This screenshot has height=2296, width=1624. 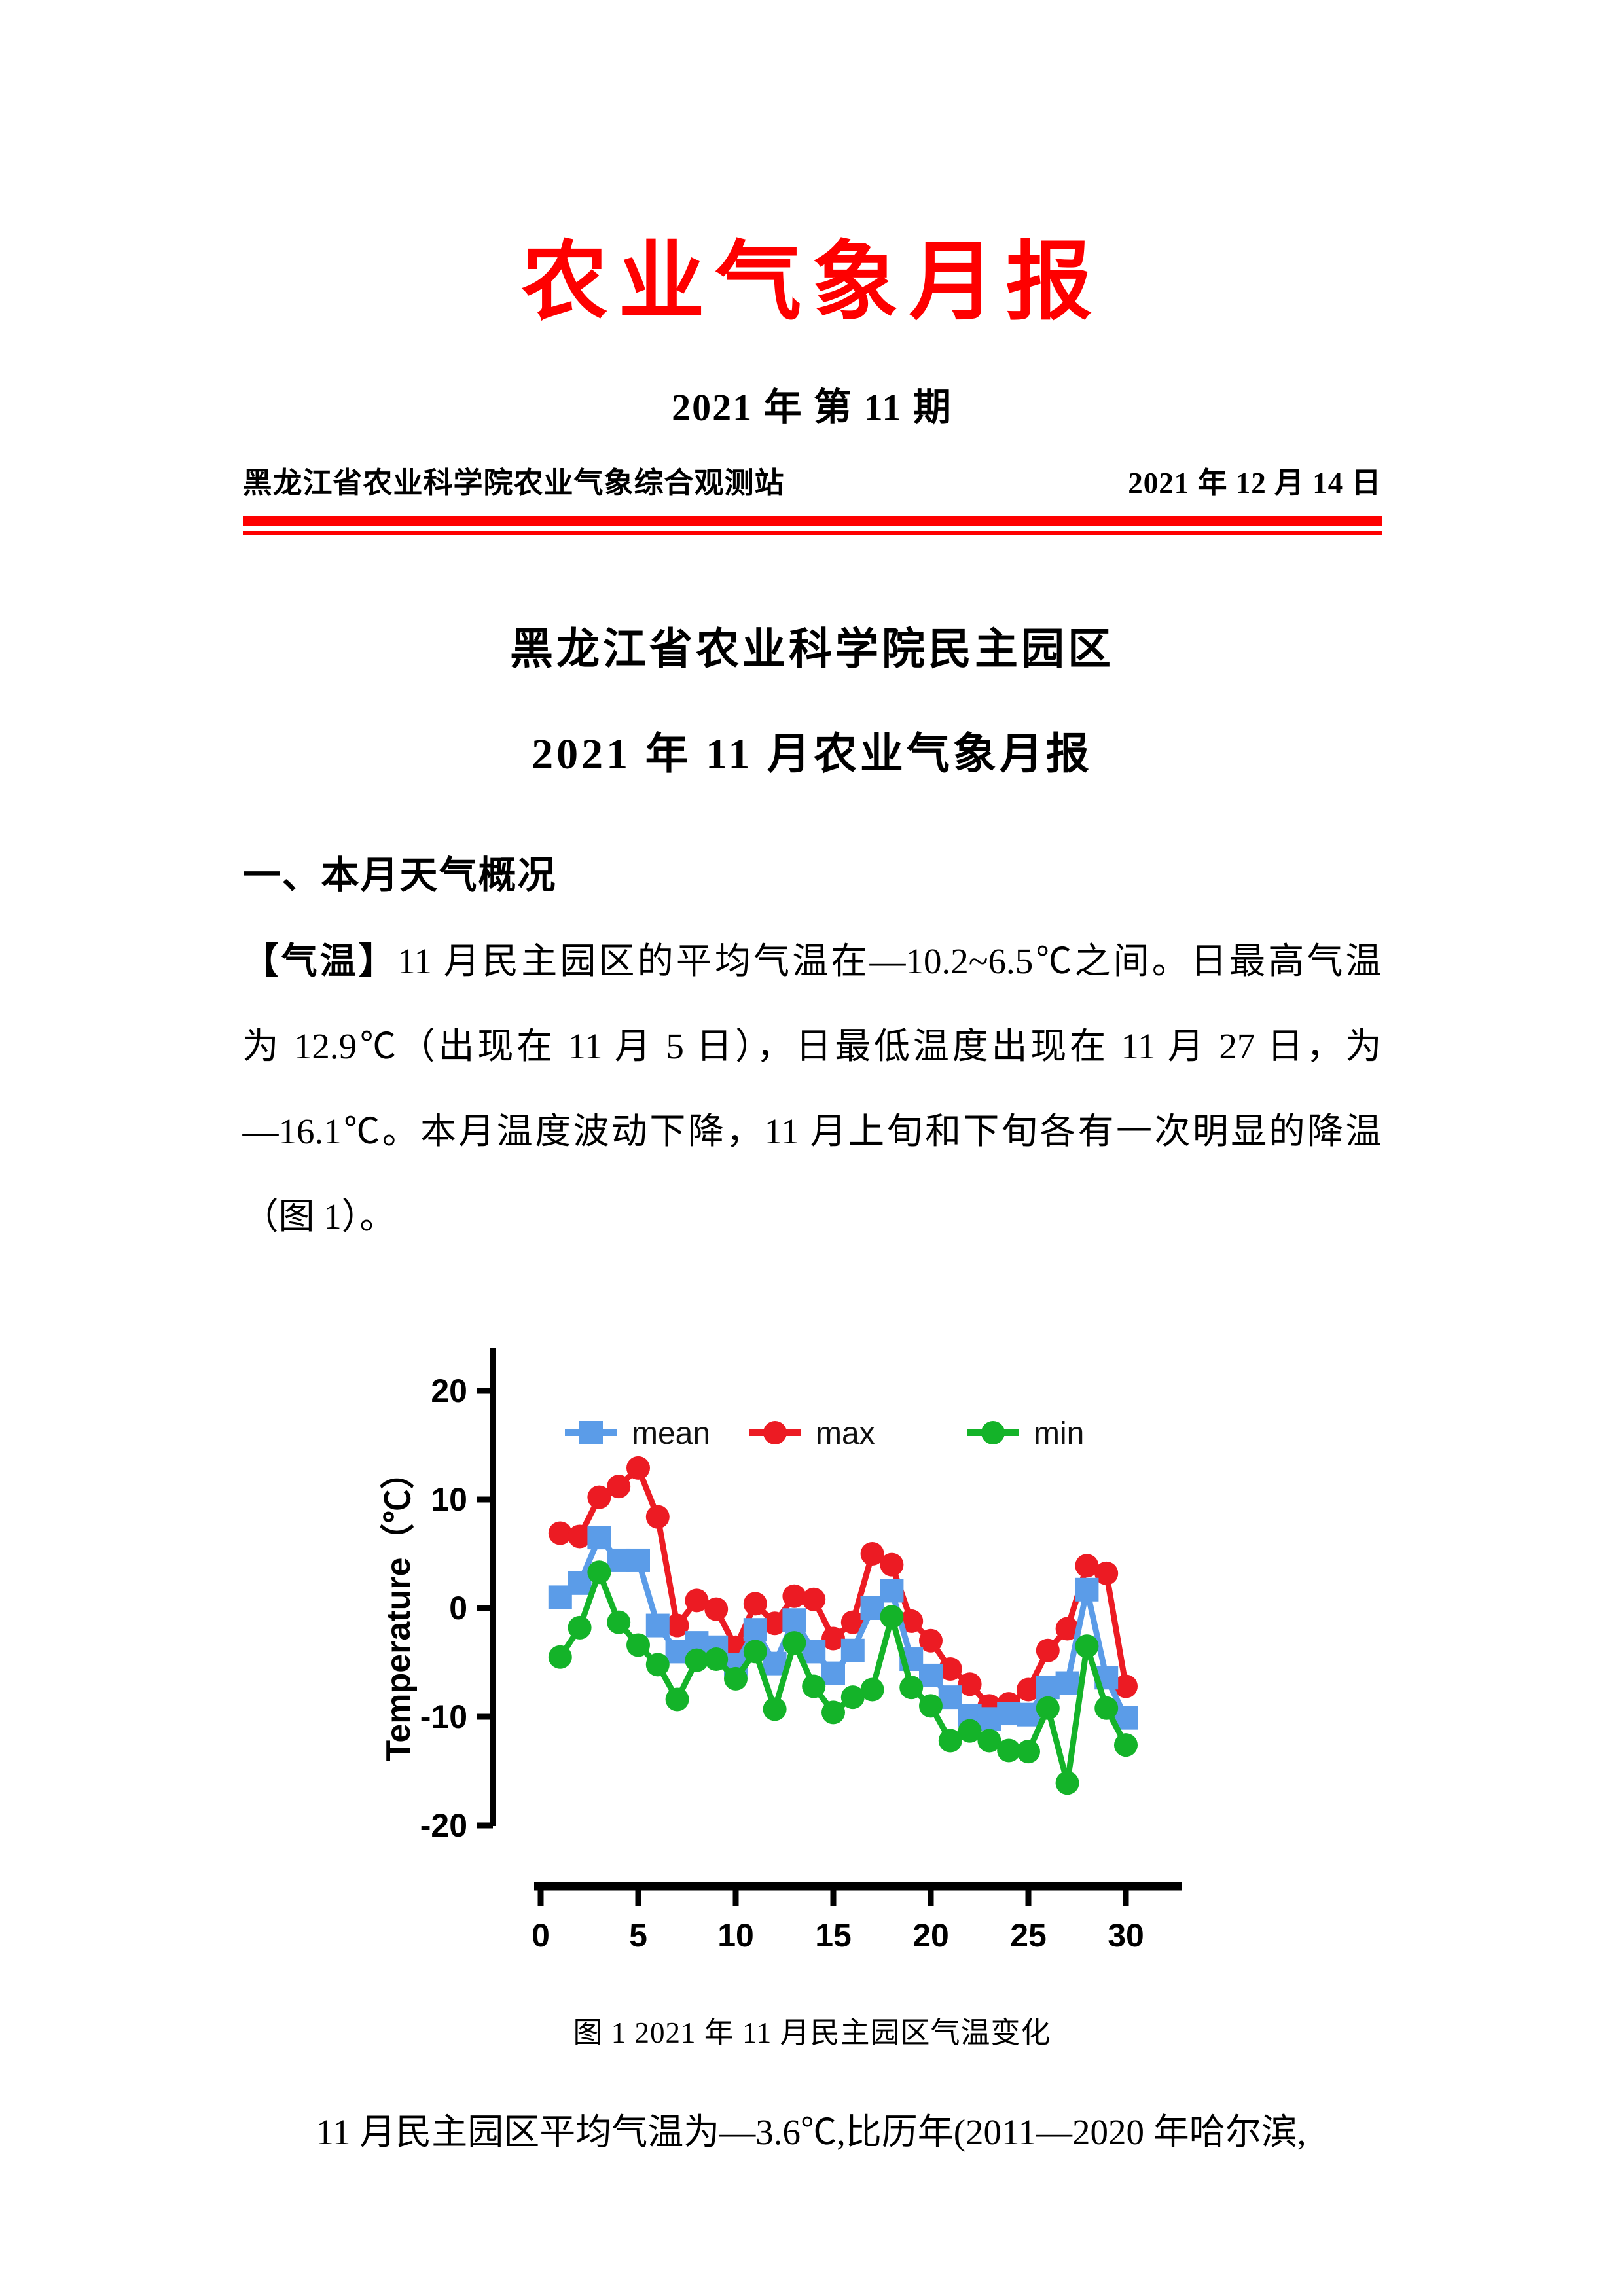 What do you see at coordinates (513, 482) in the screenshot?
I see `org-name: 黑龙江省农业科学院农业气象综合观测站` at bounding box center [513, 482].